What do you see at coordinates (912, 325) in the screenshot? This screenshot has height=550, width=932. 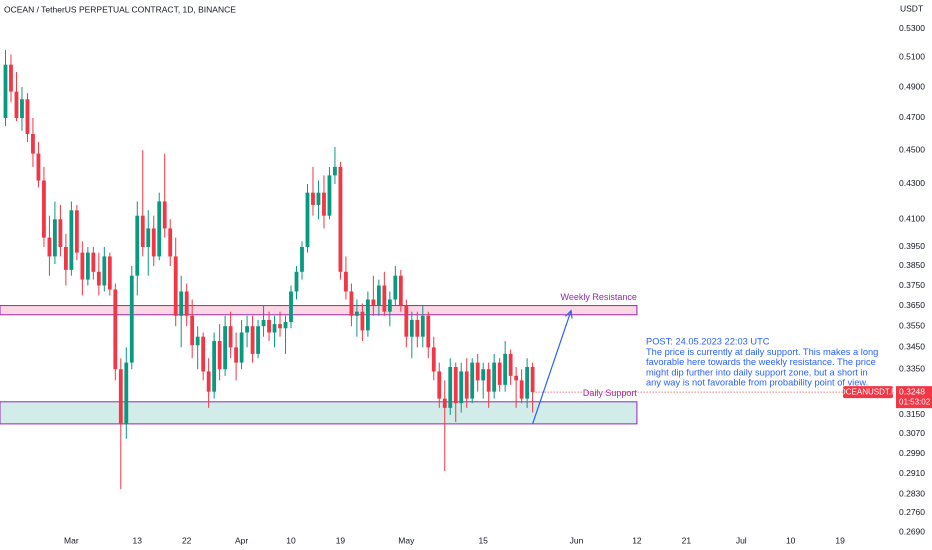 I see `y-tick-label: 0.3550` at bounding box center [912, 325].